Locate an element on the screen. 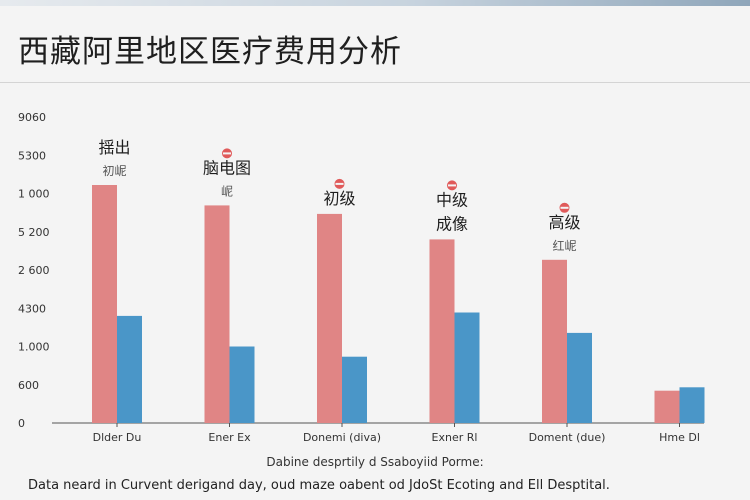  y-tick-label: 5 200 is located at coordinates (34, 232).